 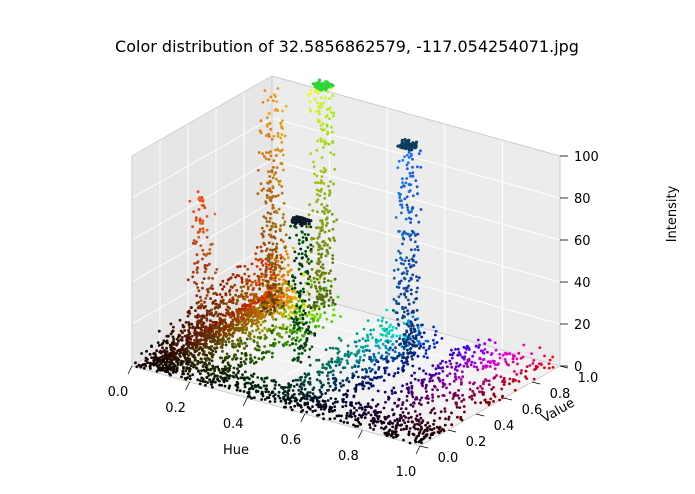 What do you see at coordinates (582, 283) in the screenshot?
I see `z-tick-label: 40` at bounding box center [582, 283].